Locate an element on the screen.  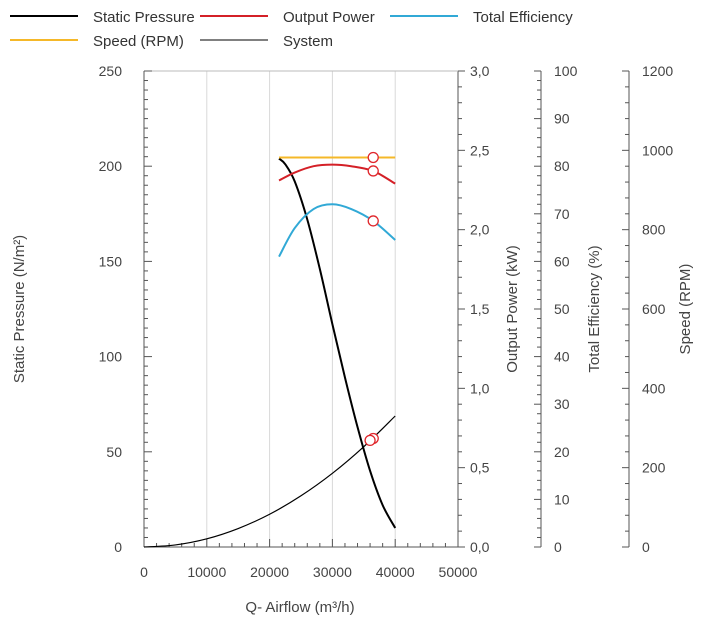
legend-label-speed: Speed (RPM) is located at coordinates (138, 41).